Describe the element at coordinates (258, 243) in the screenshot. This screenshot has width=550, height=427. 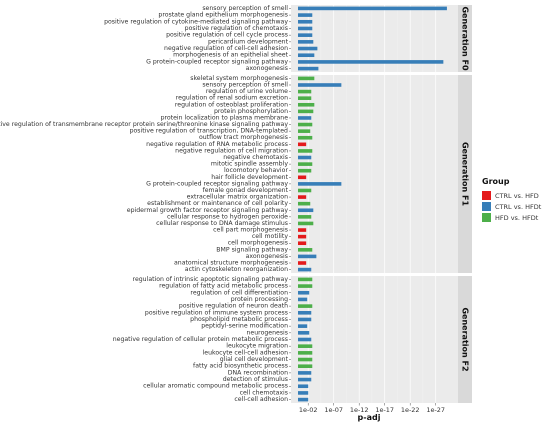
I see `y-tick-label: cell morphogenesis` at that location.